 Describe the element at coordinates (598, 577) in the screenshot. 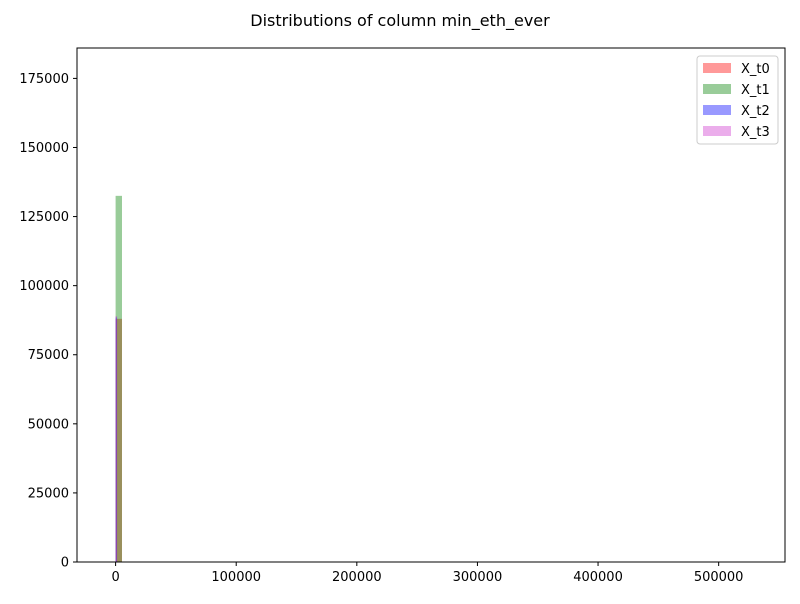

I see `x-tick-label: 400000` at that location.